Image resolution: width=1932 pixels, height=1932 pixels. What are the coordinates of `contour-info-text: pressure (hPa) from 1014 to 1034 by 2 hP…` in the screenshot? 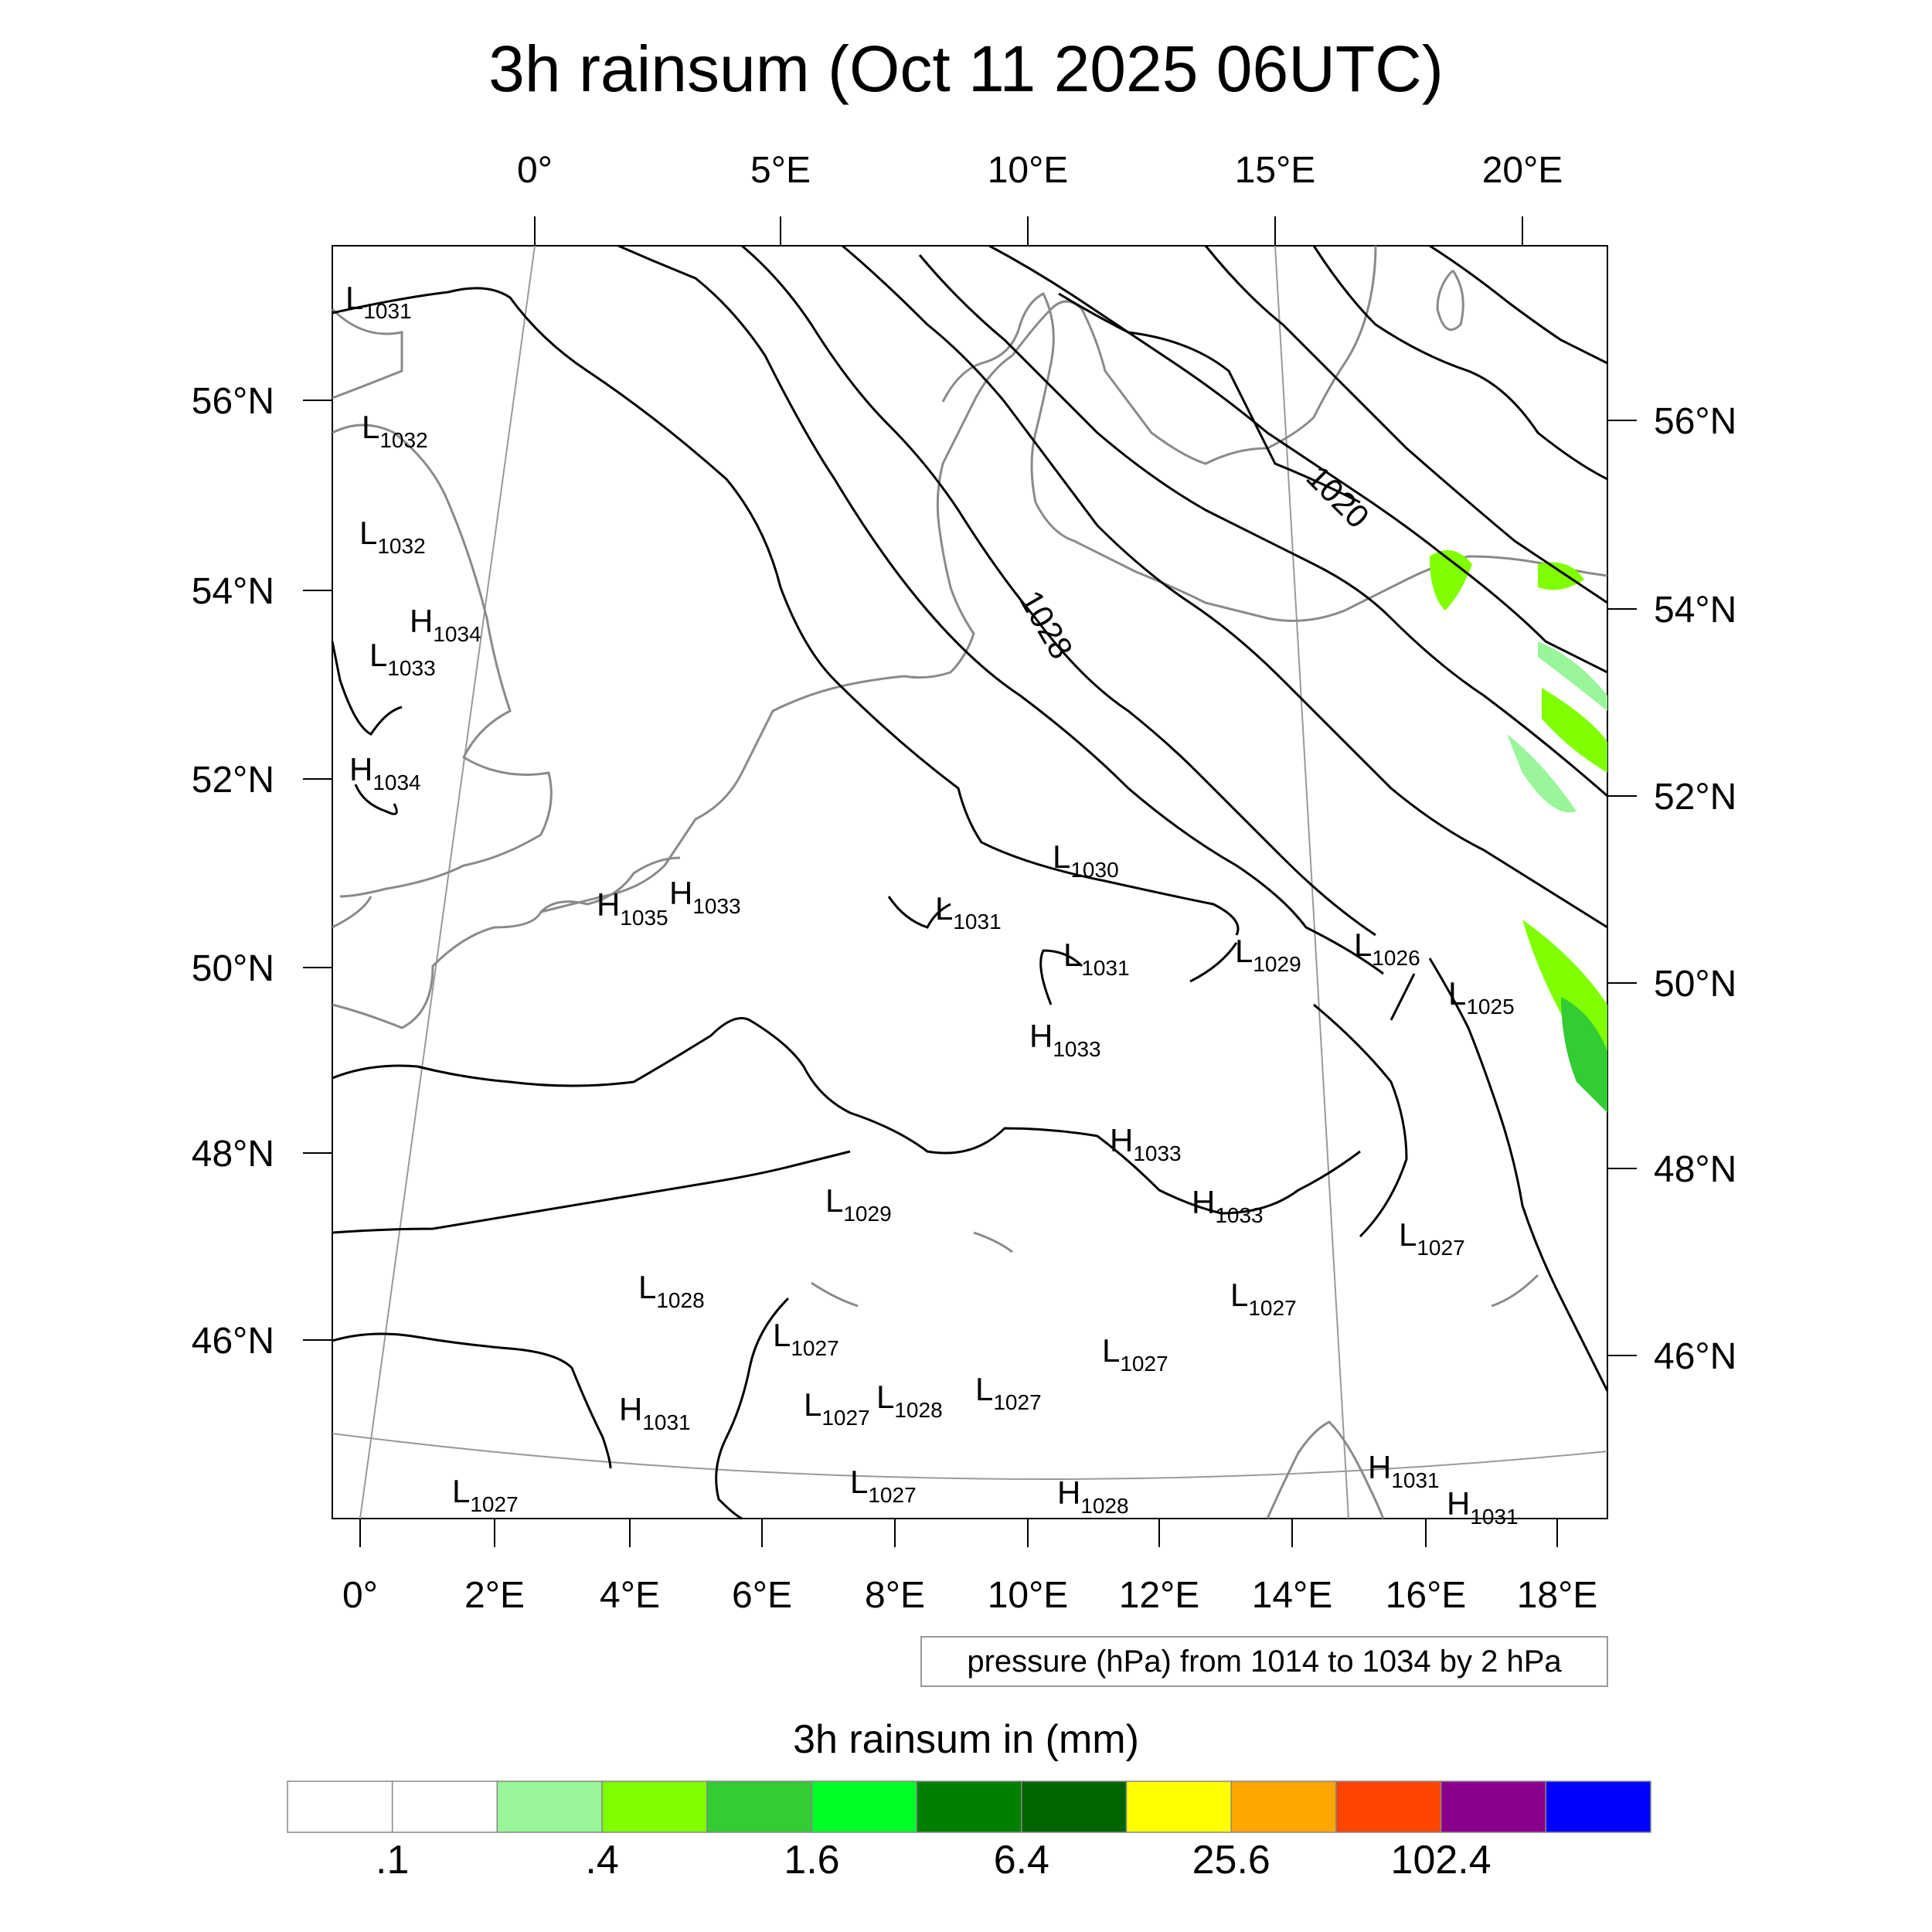 It's located at (1264, 1662).